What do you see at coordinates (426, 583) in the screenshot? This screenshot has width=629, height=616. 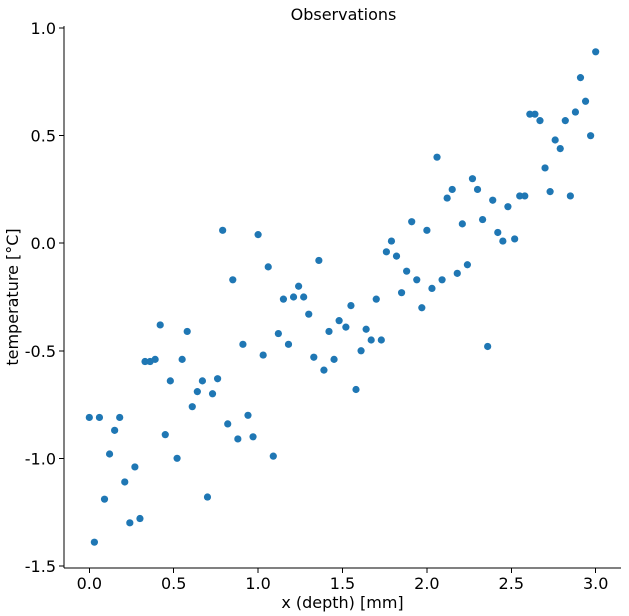 I see `x-tick-label: 2.0` at bounding box center [426, 583].